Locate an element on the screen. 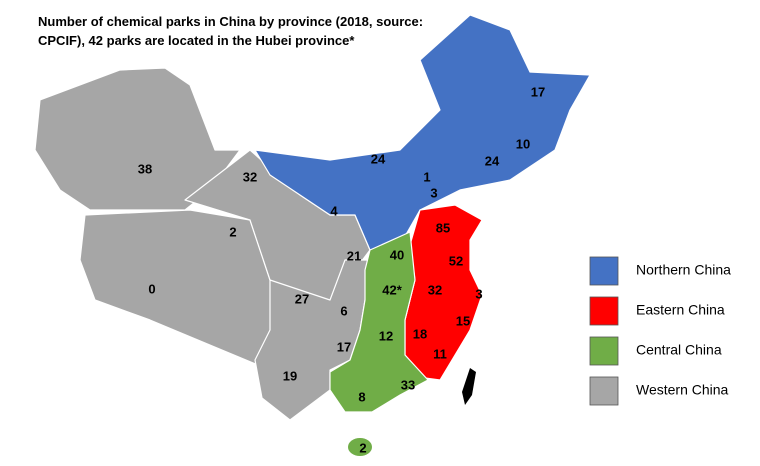 The image size is (760, 466). legend-label: Western China is located at coordinates (682, 390).